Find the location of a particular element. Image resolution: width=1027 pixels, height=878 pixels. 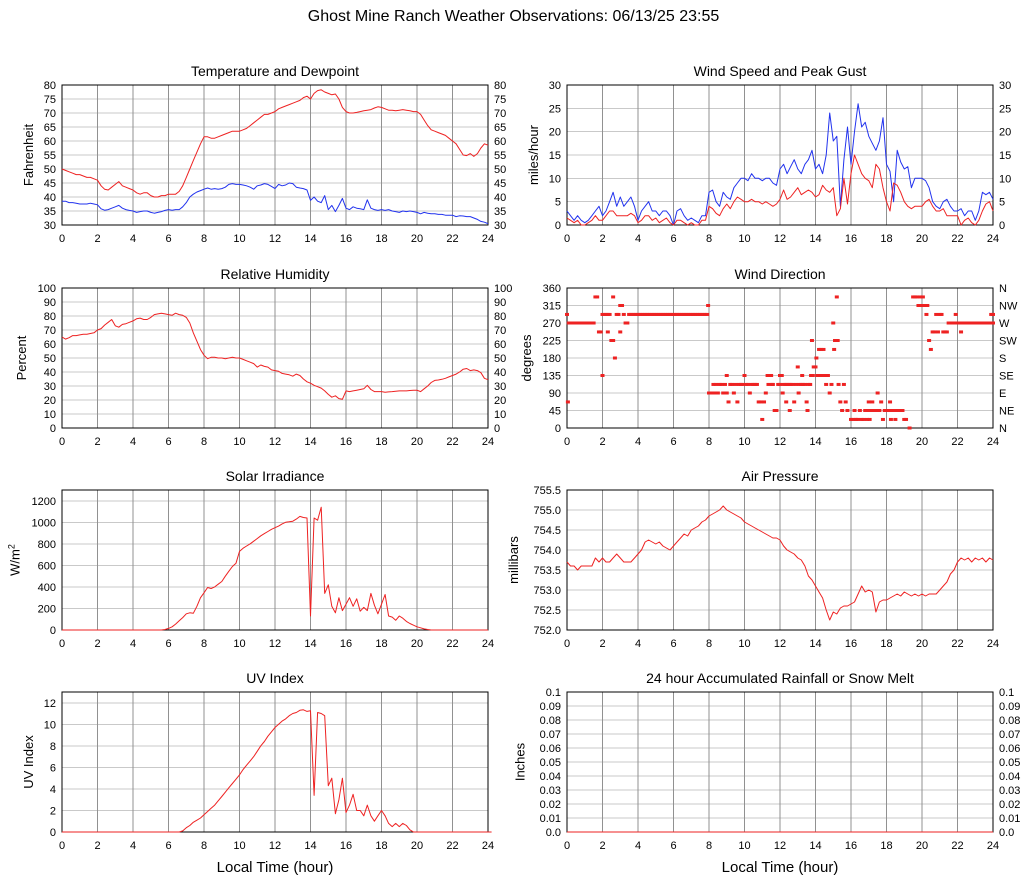

y-tick-label: 180 is located at coordinates (552, 359).